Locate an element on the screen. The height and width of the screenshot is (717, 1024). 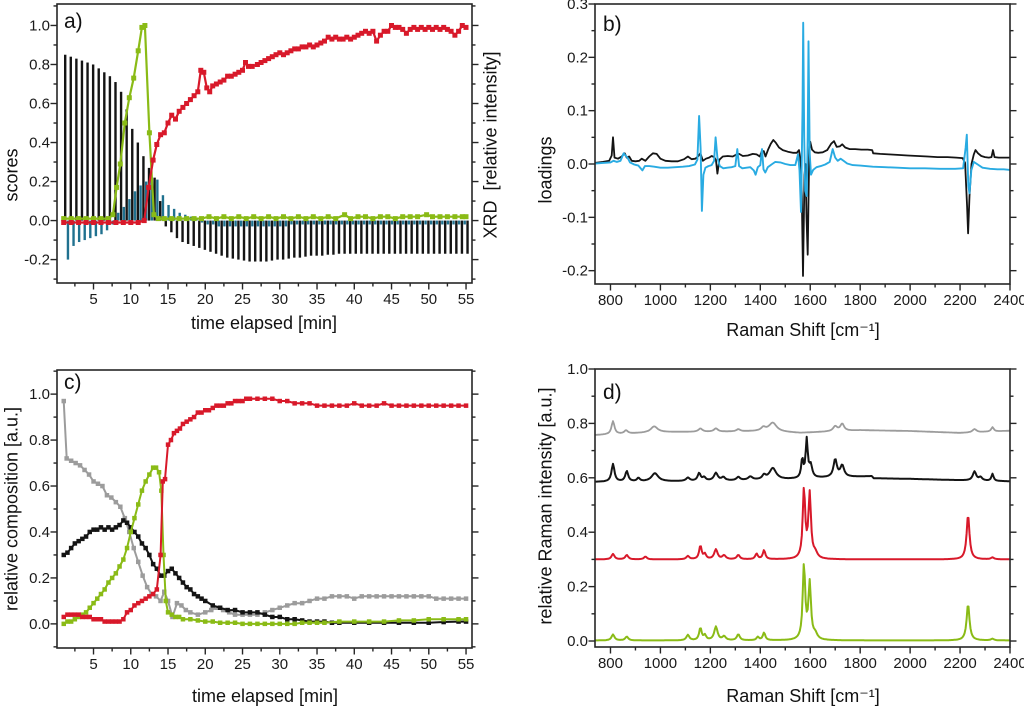
loadings-line-black is located at coordinates (802, 206).